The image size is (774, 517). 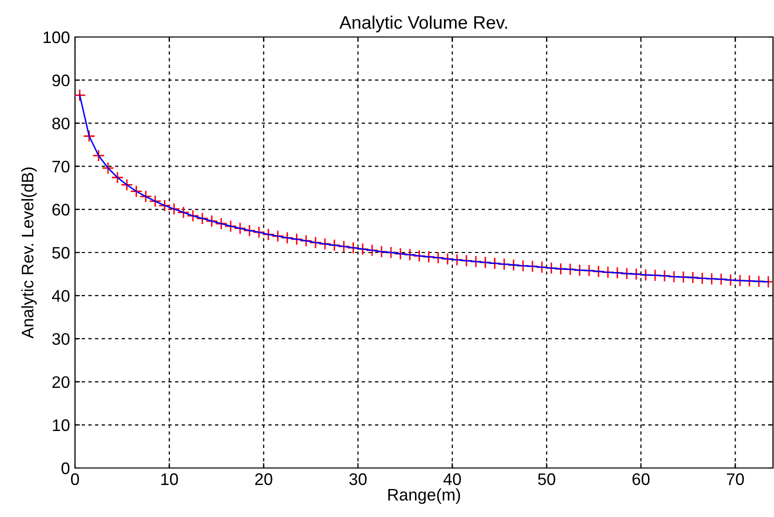 What do you see at coordinates (547, 479) in the screenshot?
I see `x-tick-label: 50` at bounding box center [547, 479].